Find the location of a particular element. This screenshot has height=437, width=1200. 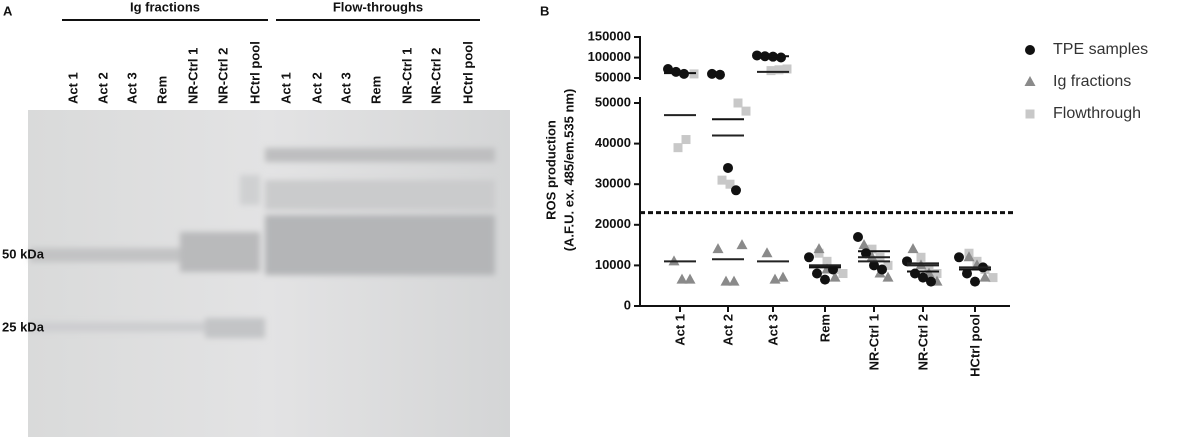

y-tick-label: 0 is located at coordinates (627, 304).